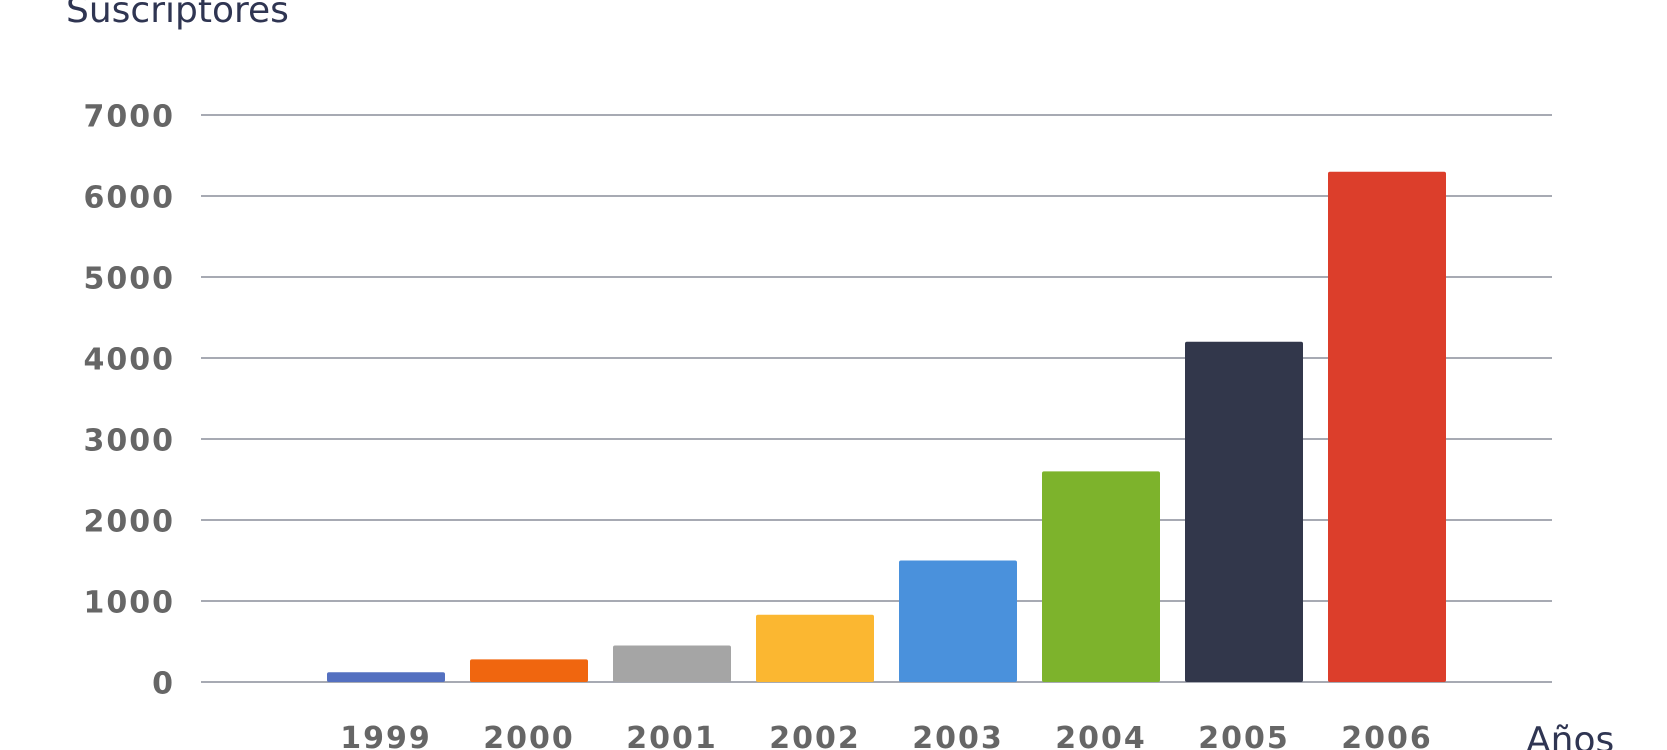 This screenshot has height=750, width=1667. I want to click on y-tick-label: 4000, so click(130, 360).